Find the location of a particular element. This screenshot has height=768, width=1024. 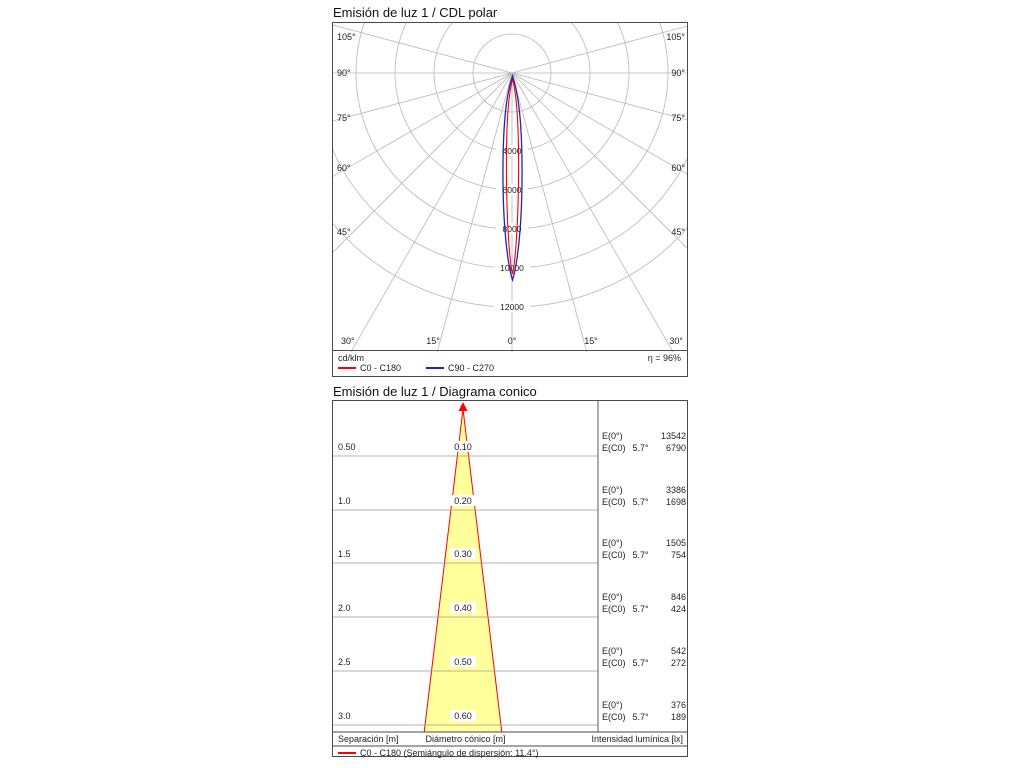

beam-curve-c90-c270 is located at coordinates (512, 178).